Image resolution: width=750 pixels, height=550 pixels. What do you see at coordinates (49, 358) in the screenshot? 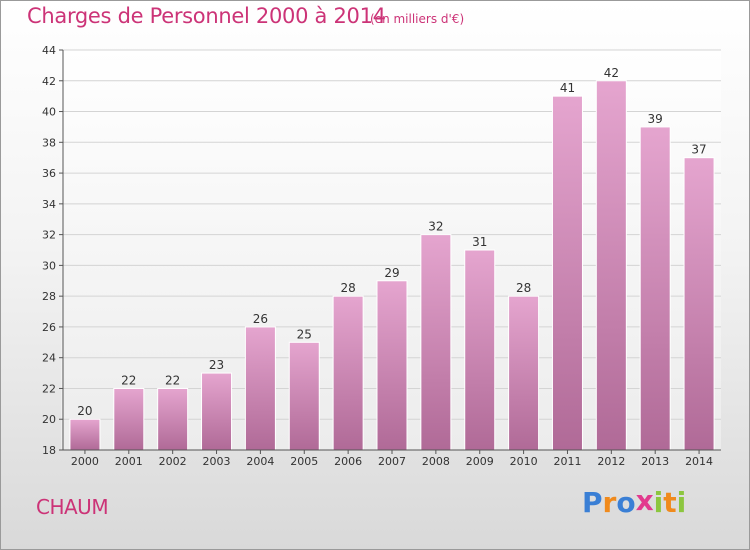
I see `y-tick-label: 24` at bounding box center [49, 358].